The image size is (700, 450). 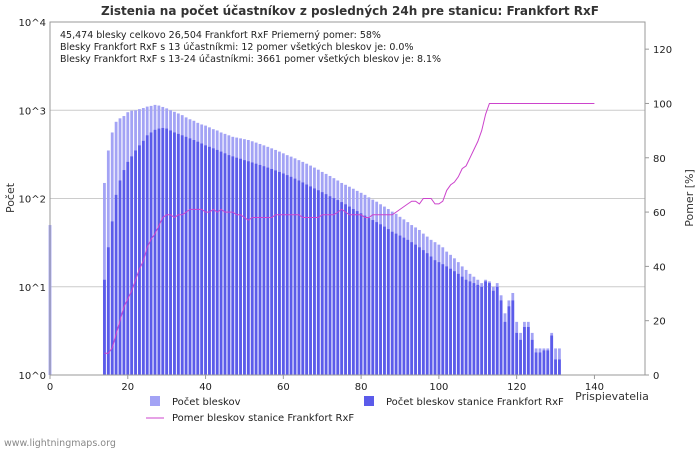 I want to click on x-tick-label: 0, so click(x=50, y=387).